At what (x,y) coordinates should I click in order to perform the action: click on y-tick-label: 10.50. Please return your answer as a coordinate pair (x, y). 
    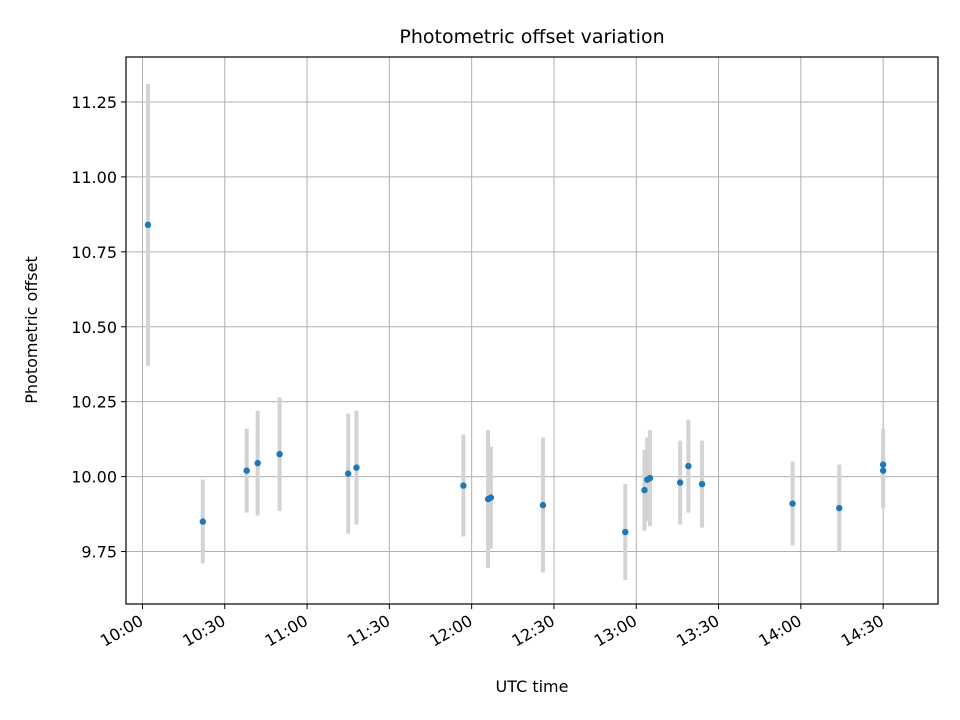
    Looking at the image, I should click on (94, 327).